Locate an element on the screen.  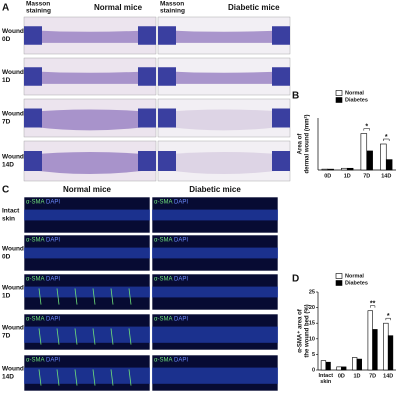
row-label: 7D is located at coordinates (6, 122).